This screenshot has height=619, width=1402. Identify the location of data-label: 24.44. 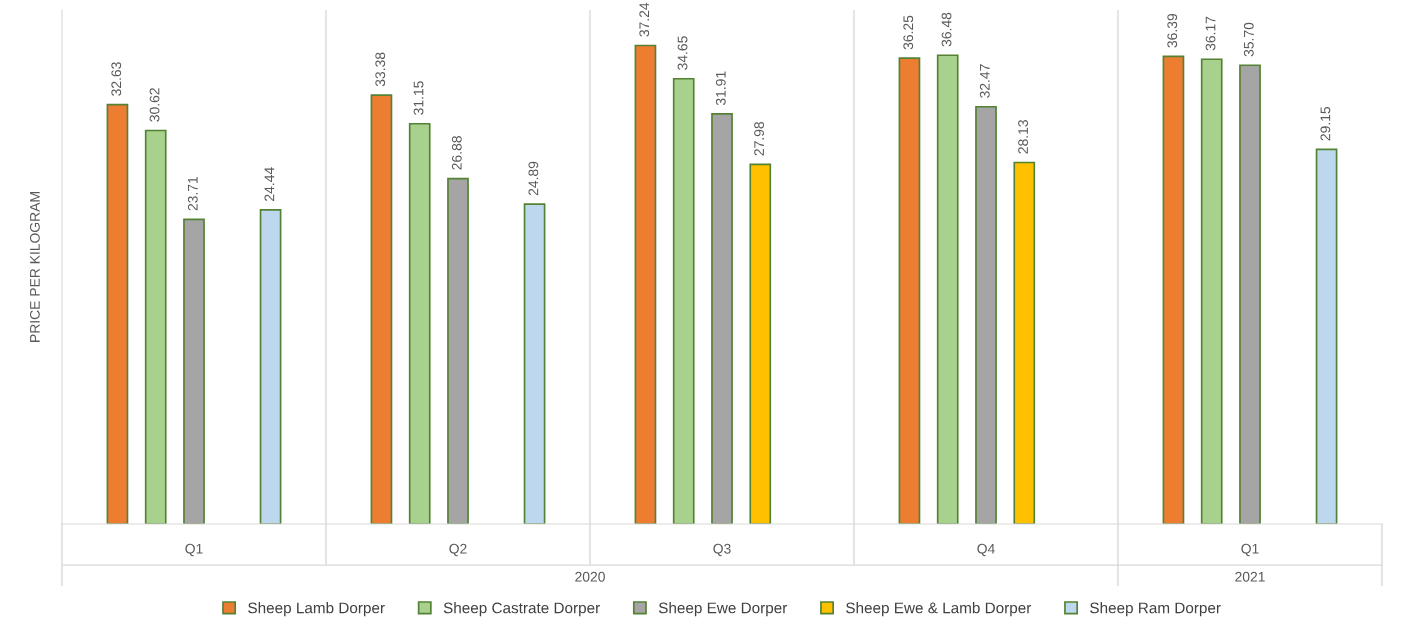
(269, 184).